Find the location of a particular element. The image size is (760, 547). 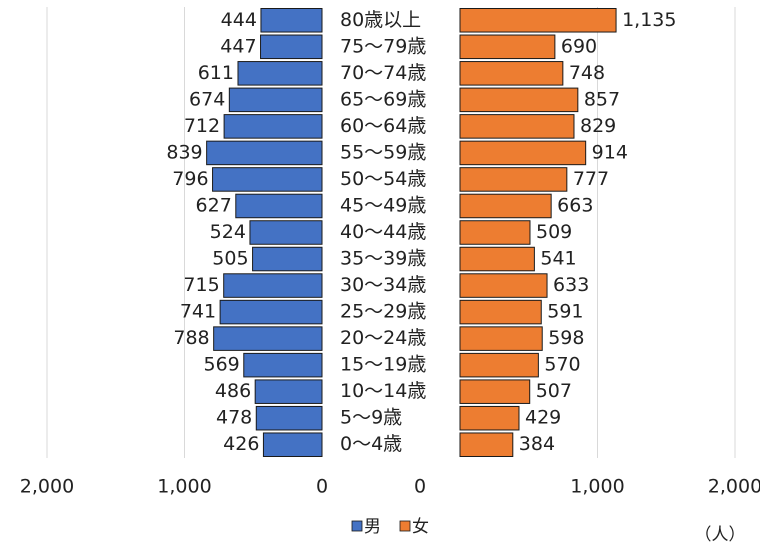

value-label: 627 is located at coordinates (214, 205).